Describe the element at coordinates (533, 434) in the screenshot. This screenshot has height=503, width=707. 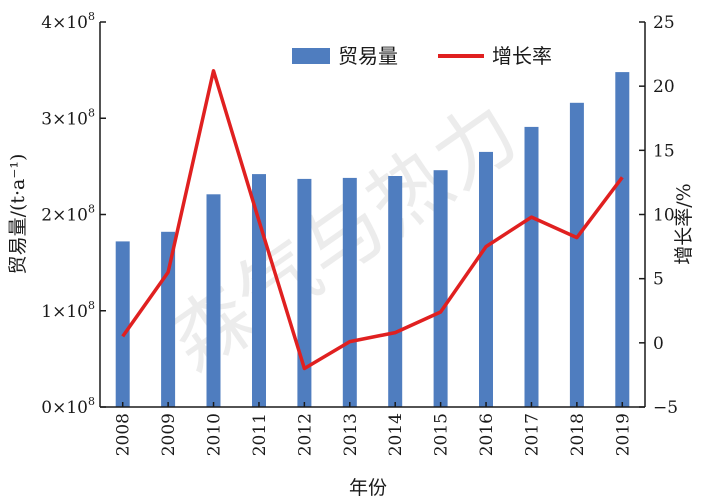
I see `tick-label-x: 2017` at that location.